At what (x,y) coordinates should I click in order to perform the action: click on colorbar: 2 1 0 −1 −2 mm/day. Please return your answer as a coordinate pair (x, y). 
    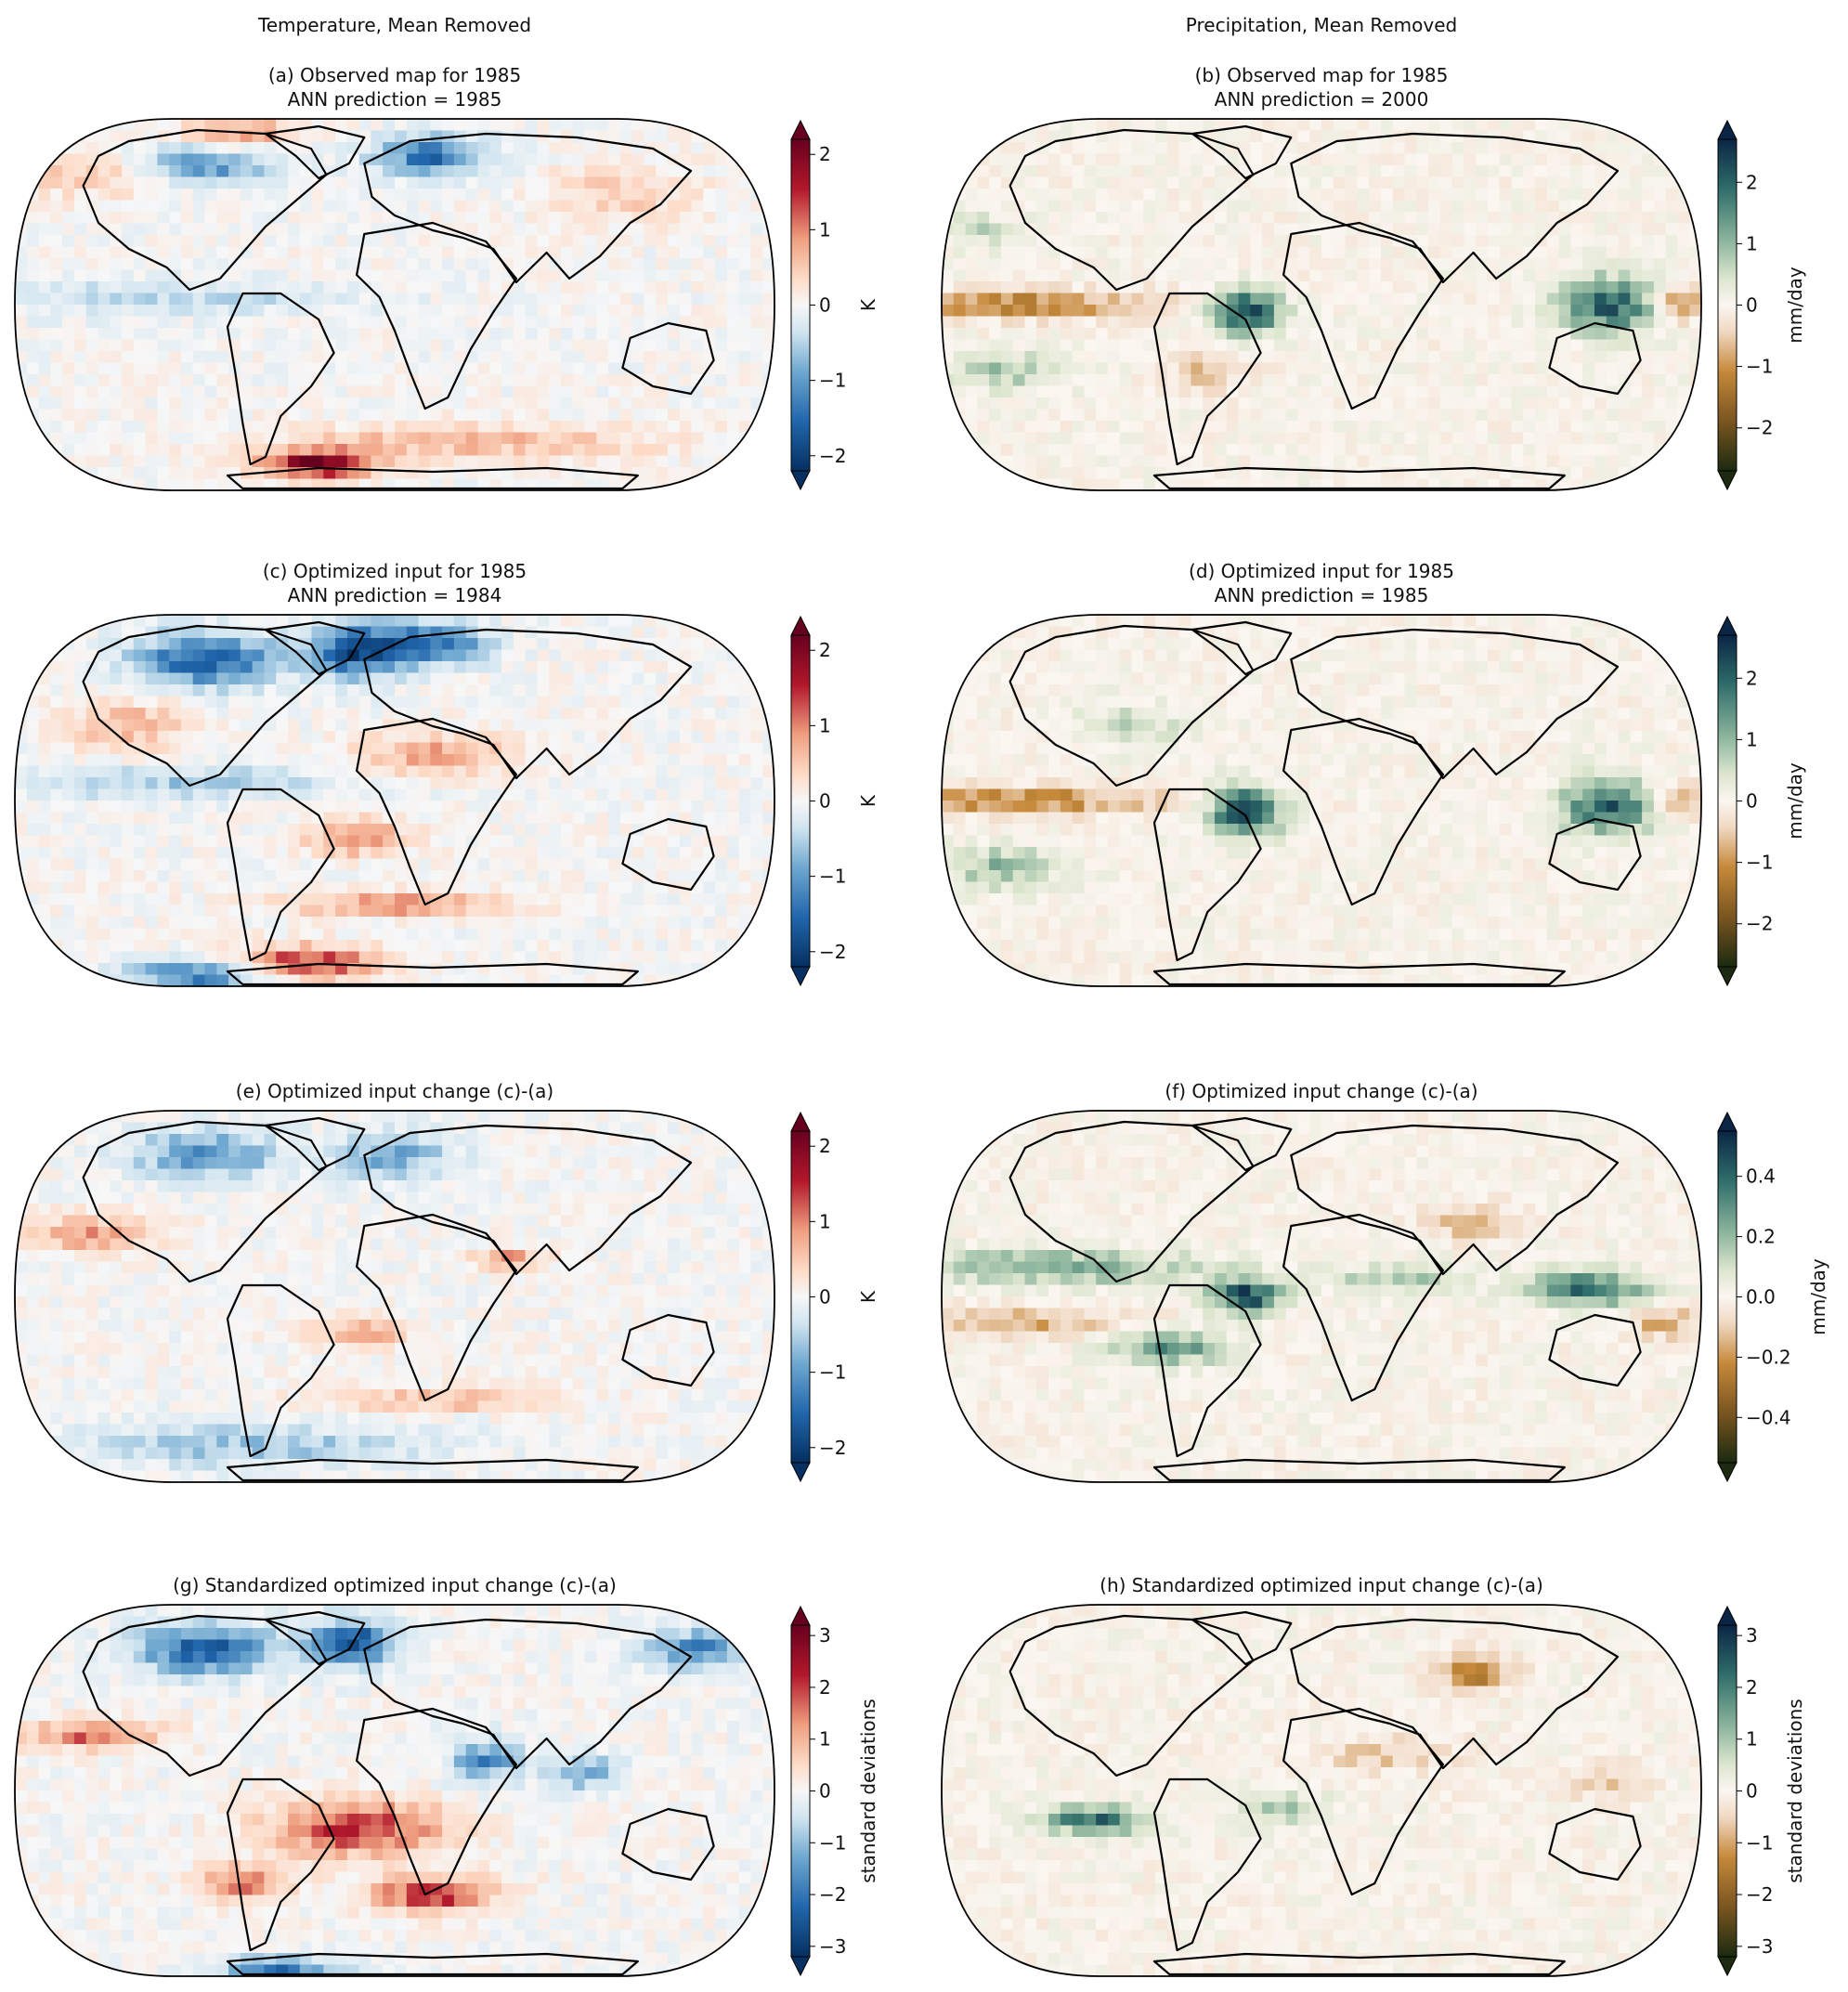
    Looking at the image, I should click on (1762, 305).